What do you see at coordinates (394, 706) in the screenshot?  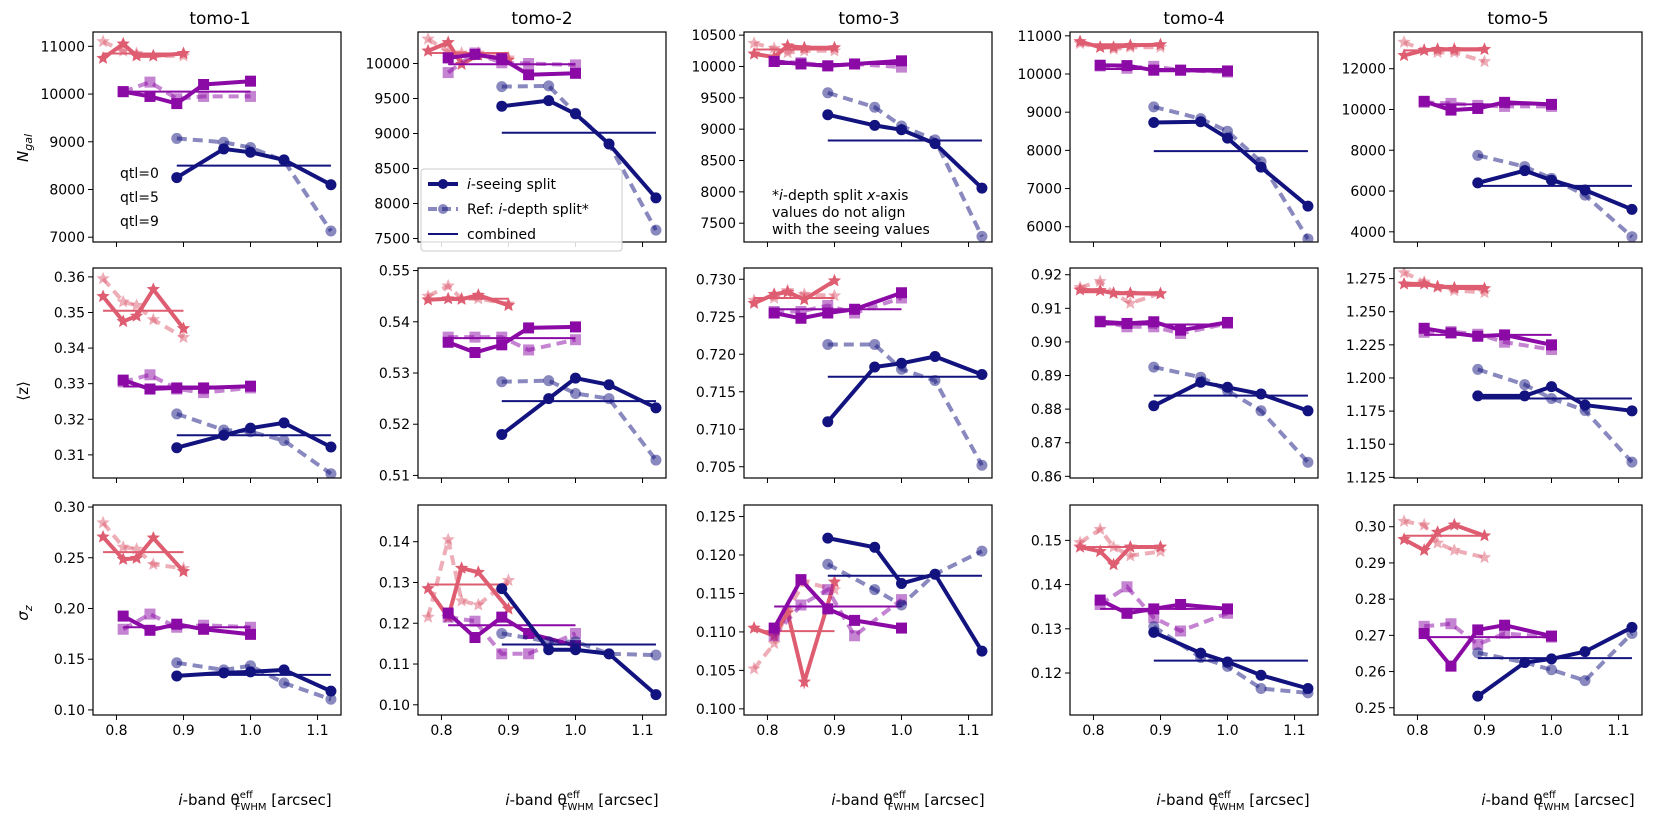 I see `y-tick-label: 0.10` at bounding box center [394, 706].